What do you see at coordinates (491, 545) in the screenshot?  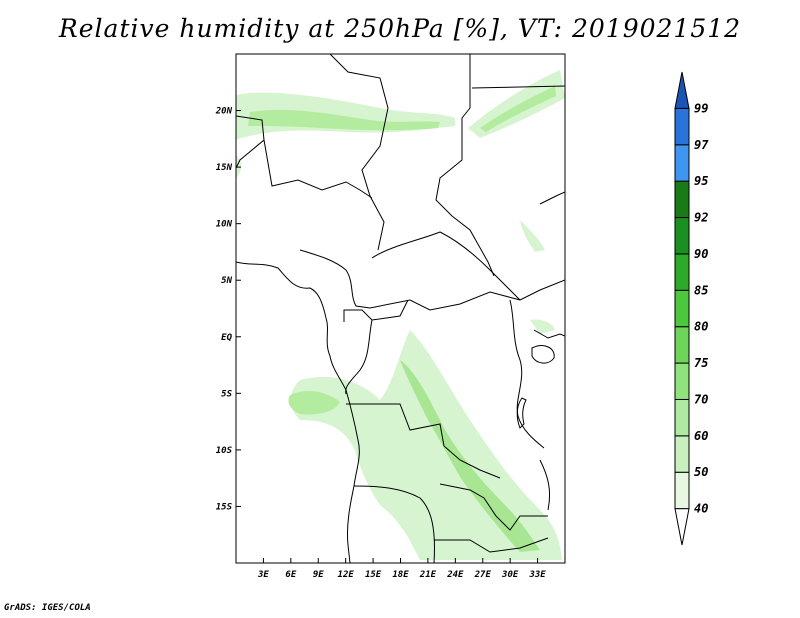 I see `border-zambia` at bounding box center [491, 545].